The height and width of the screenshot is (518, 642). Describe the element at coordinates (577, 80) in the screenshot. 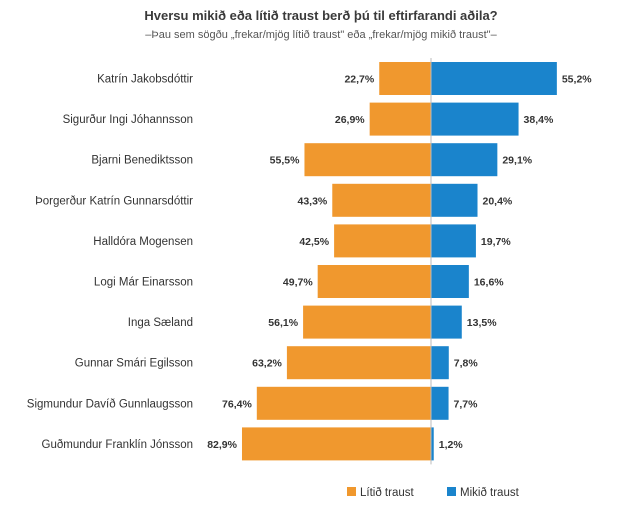

I see `data-label-mikid-traust: 55,2%` at that location.